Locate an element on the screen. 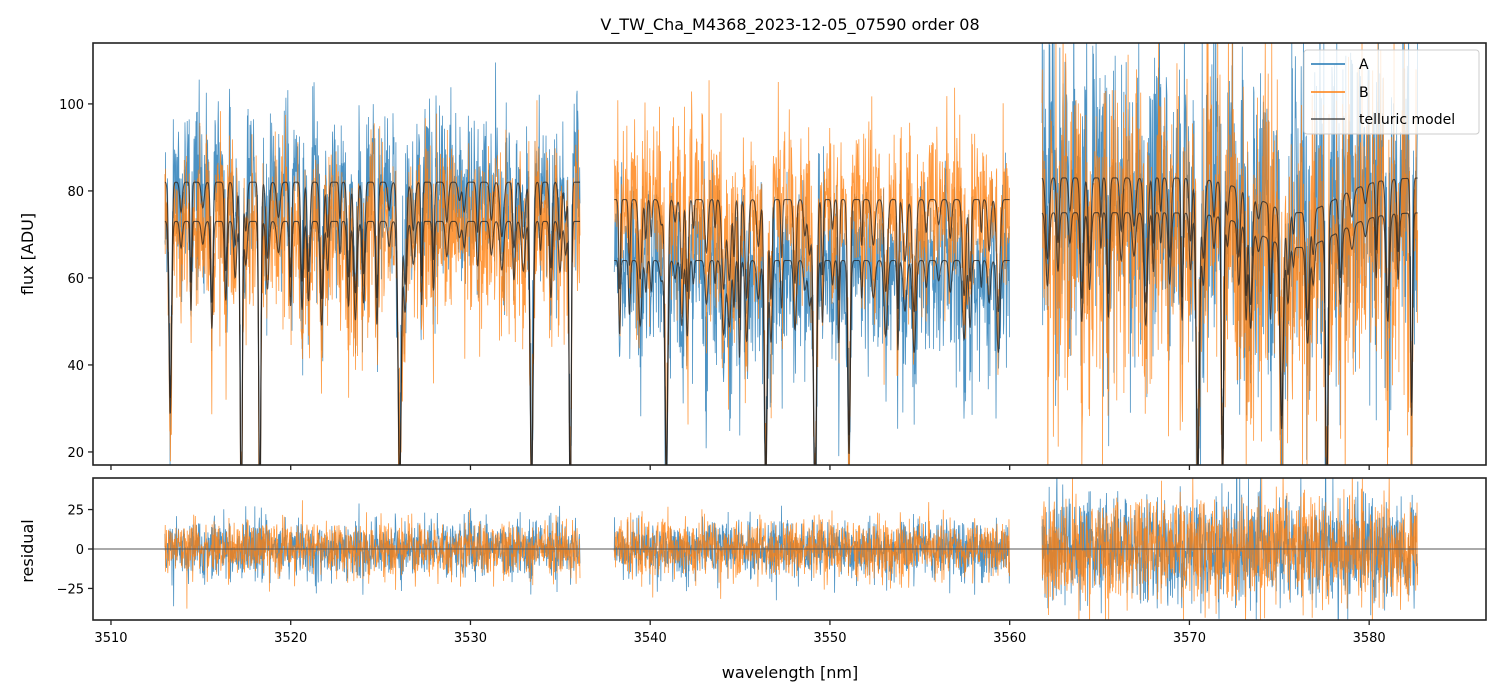 The height and width of the screenshot is (696, 1502). x-tick-label: 3580 is located at coordinates (1369, 638).